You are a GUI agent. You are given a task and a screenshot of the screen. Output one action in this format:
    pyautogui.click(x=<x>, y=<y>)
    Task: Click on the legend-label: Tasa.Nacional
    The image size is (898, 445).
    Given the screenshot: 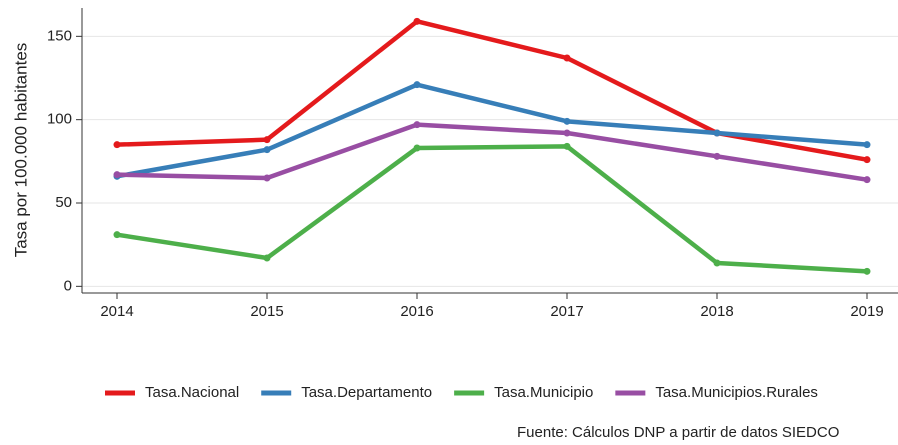 What is the action you would take?
    pyautogui.click(x=192, y=392)
    